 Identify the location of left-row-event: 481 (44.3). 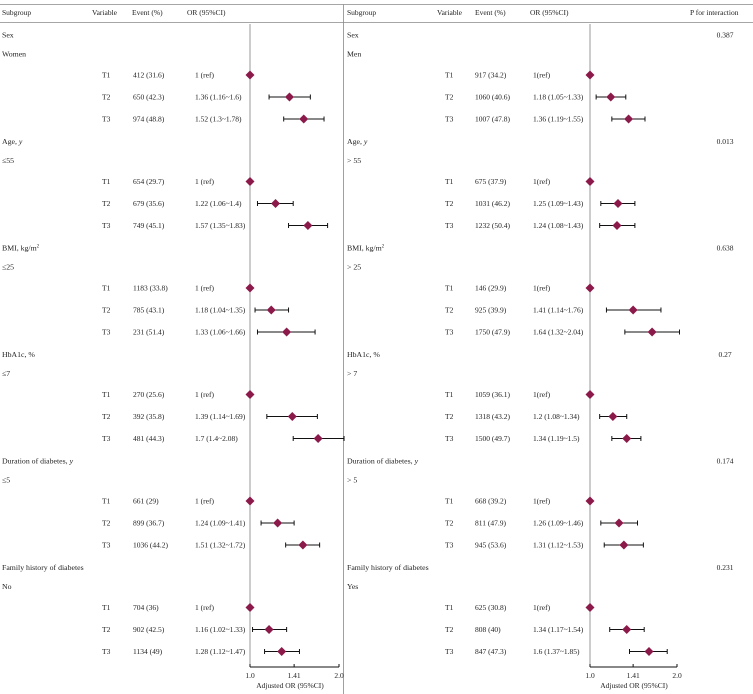
(149, 438).